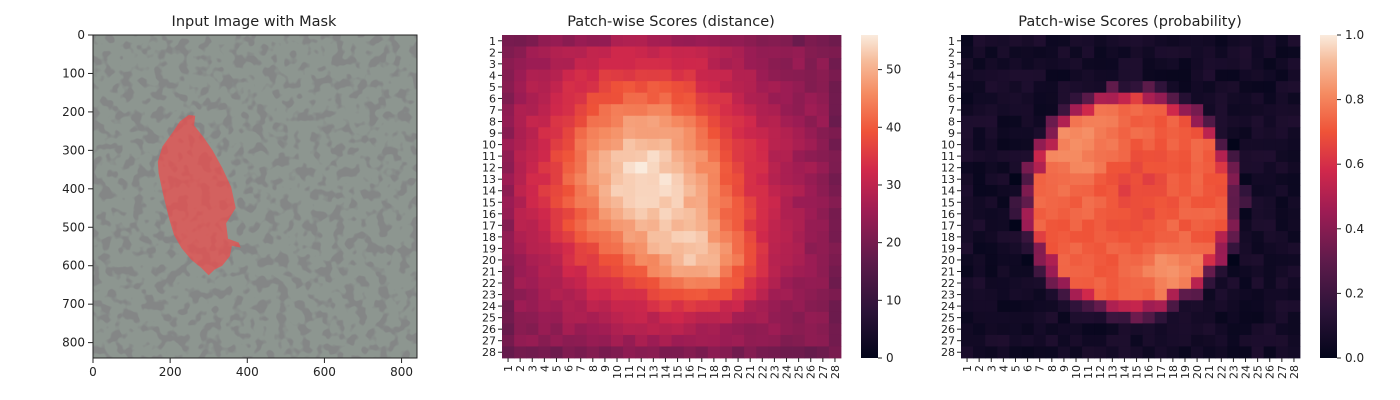 The height and width of the screenshot is (400, 1400). Describe the element at coordinates (1052, 368) in the screenshot. I see `probability-x-tick-label: 8` at that location.